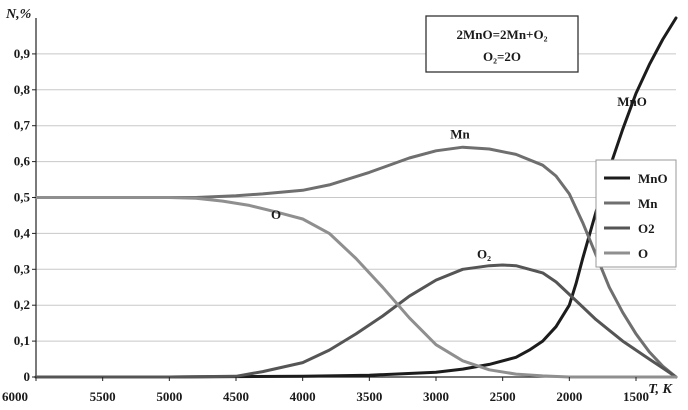 The width and height of the screenshot is (688, 410). Describe the element at coordinates (22, 304) in the screenshot. I see `y-tick-label: 0,2` at that location.